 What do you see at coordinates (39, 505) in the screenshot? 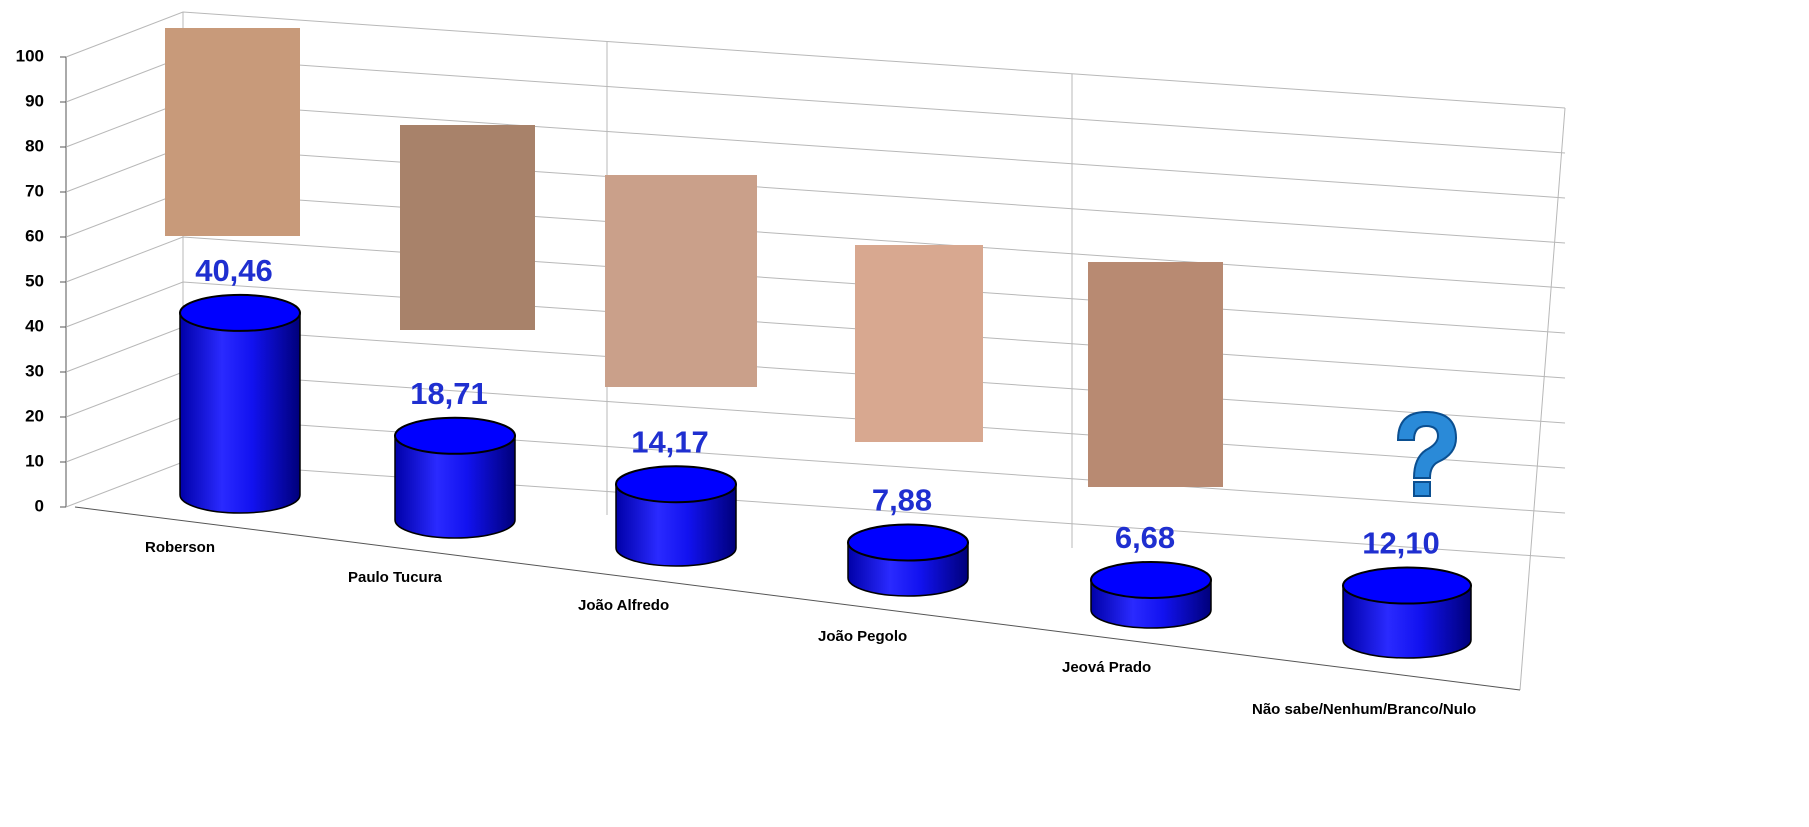
I see `y-tick-label: 0` at bounding box center [39, 505].